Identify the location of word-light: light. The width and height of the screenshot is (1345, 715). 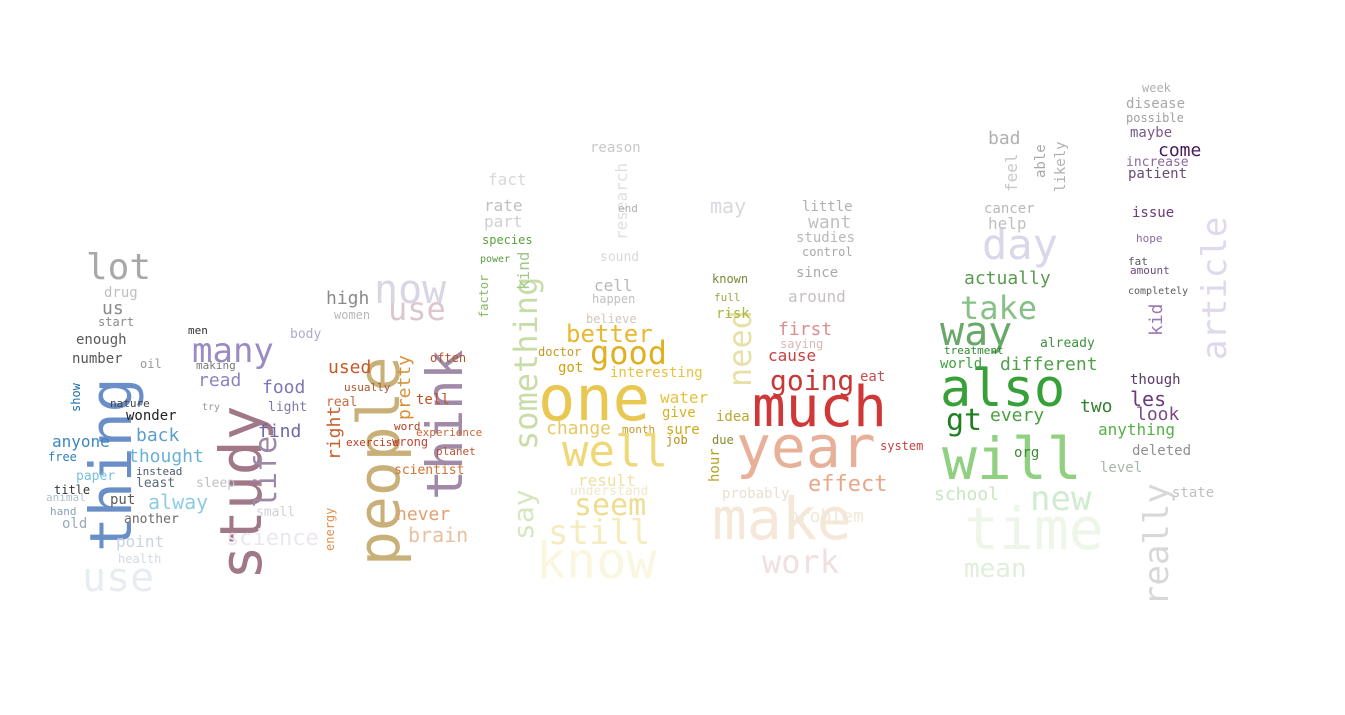
(288, 407).